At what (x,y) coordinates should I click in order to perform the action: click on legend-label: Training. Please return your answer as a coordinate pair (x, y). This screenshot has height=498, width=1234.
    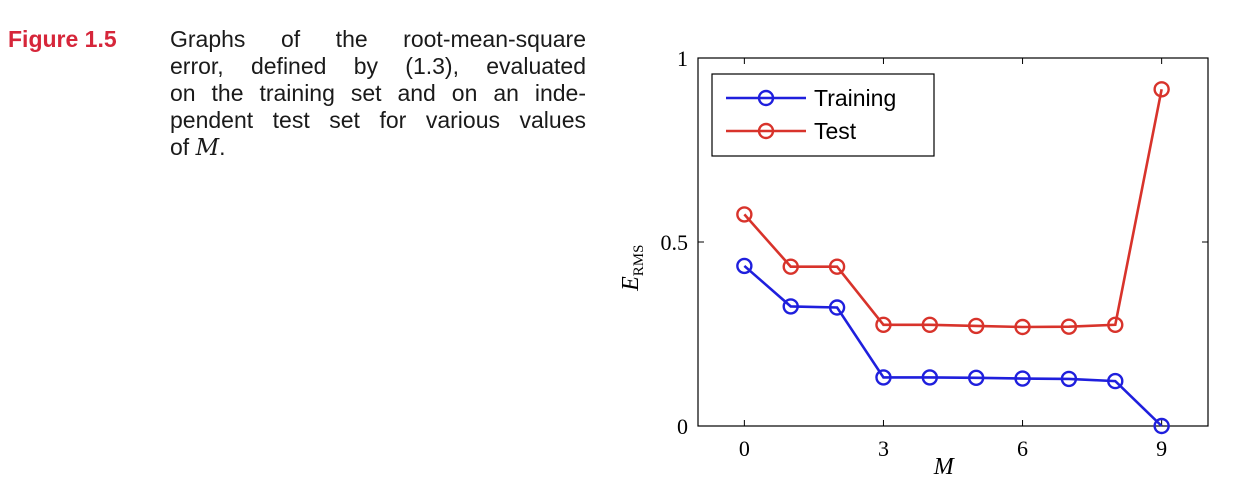
    Looking at the image, I should click on (855, 98).